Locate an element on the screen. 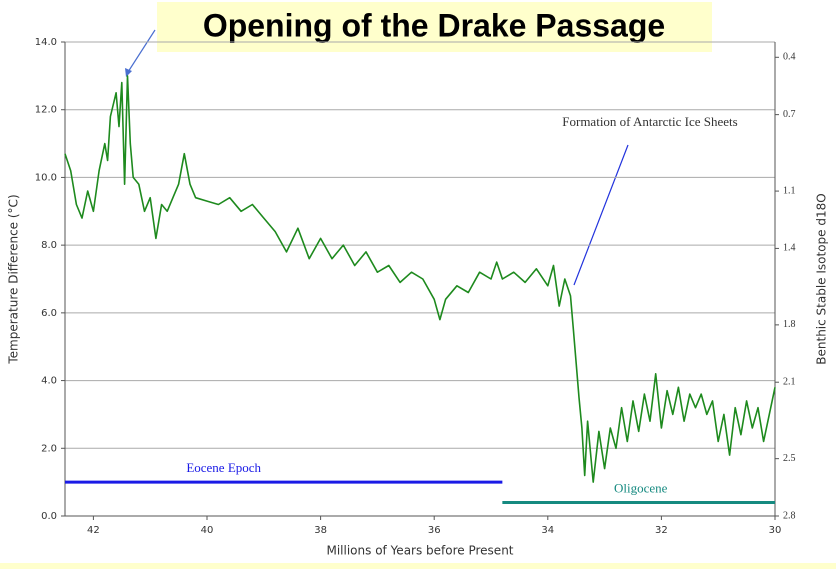 Image resolution: width=836 pixels, height=569 pixels. y2-tick-label: 0.7 is located at coordinates (789, 114).